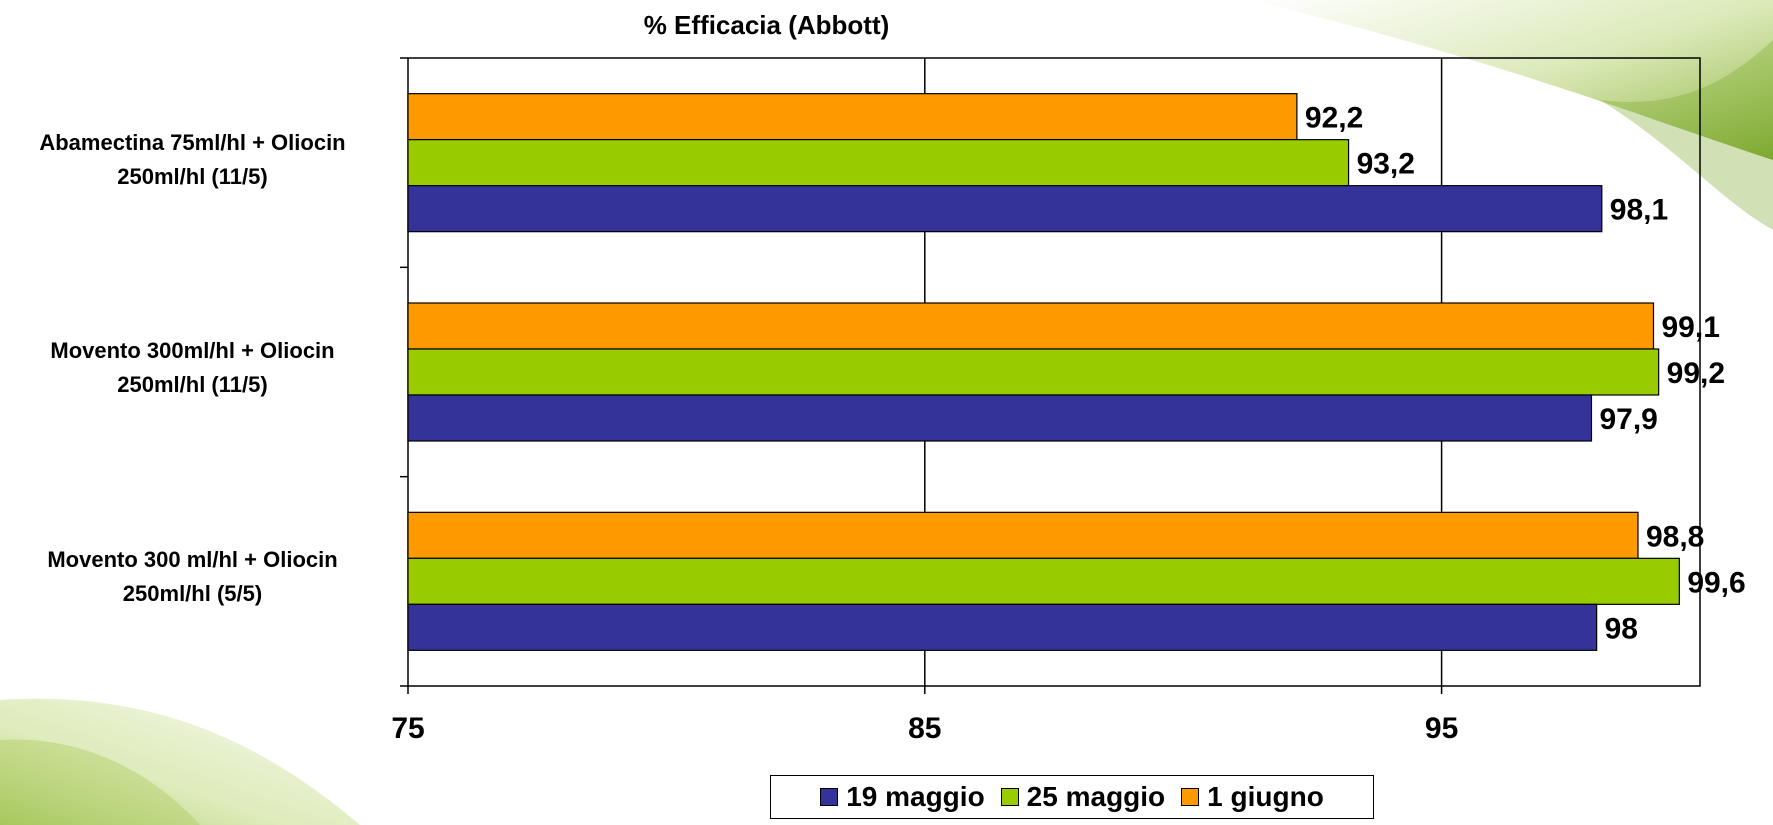 This screenshot has width=1773, height=825. I want to click on x-tick-label: 85, so click(924, 728).